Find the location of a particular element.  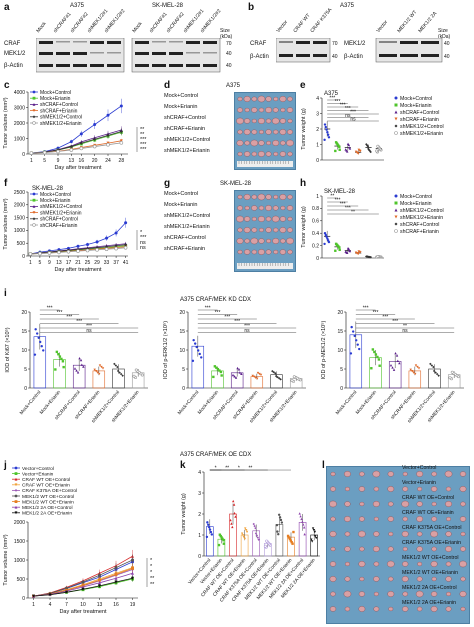

photo-l-row-5: CRAF K375A OE+Erianin is located at coordinates (431, 543).